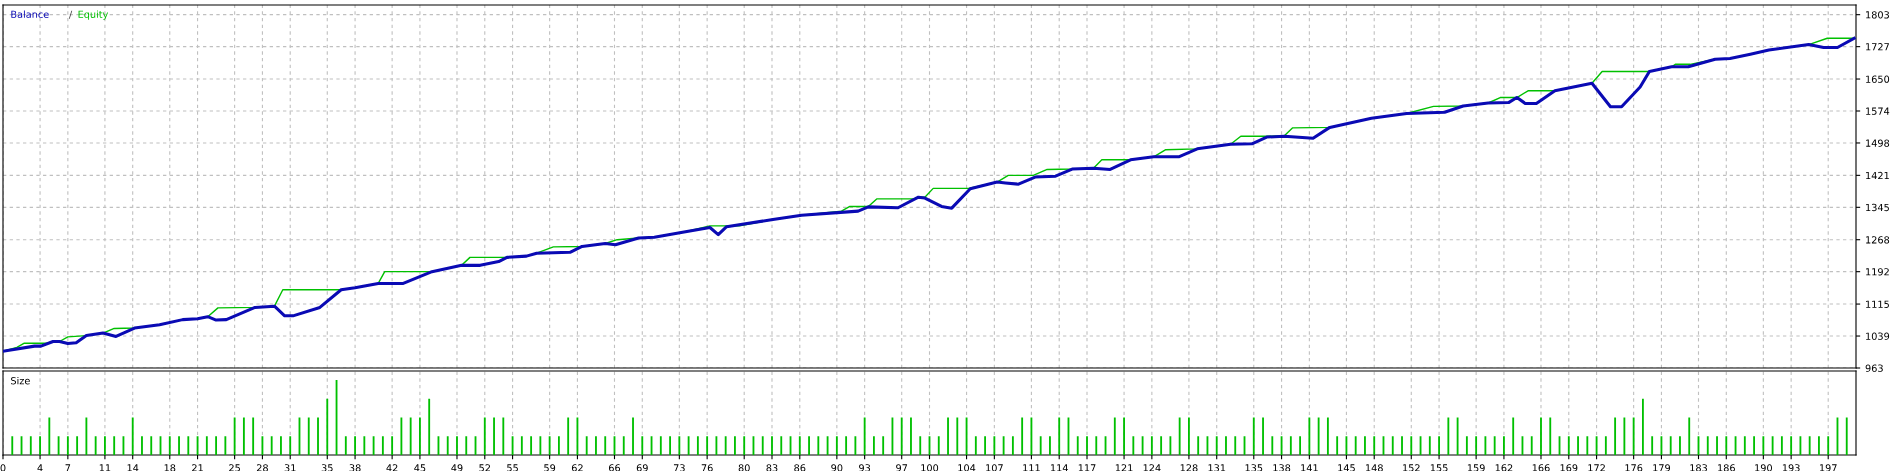 This screenshot has height=471, width=1899. Describe the element at coordinates (234, 467) in the screenshot. I see `x-tick-label: 25` at that location.